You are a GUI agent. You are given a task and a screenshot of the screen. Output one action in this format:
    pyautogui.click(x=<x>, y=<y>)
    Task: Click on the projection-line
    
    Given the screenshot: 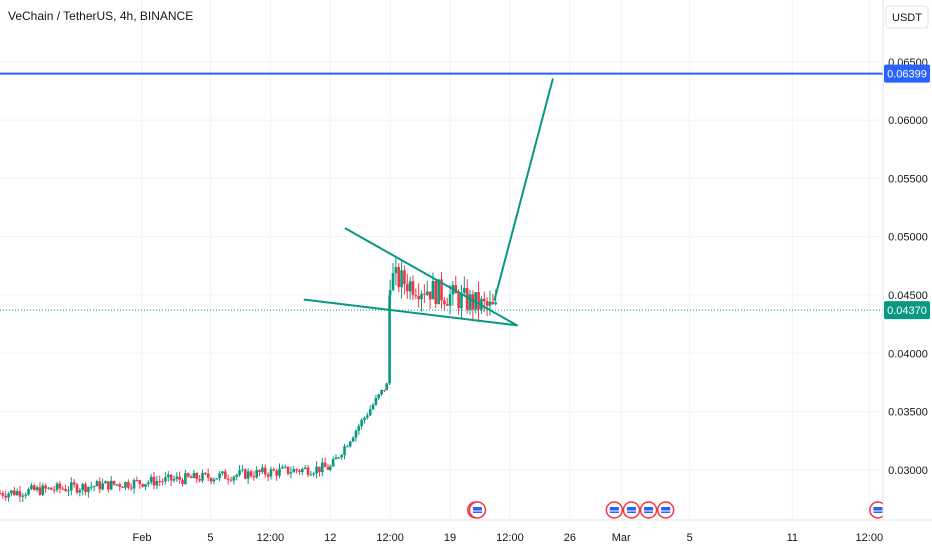 What is the action you would take?
    pyautogui.click(x=523, y=189)
    